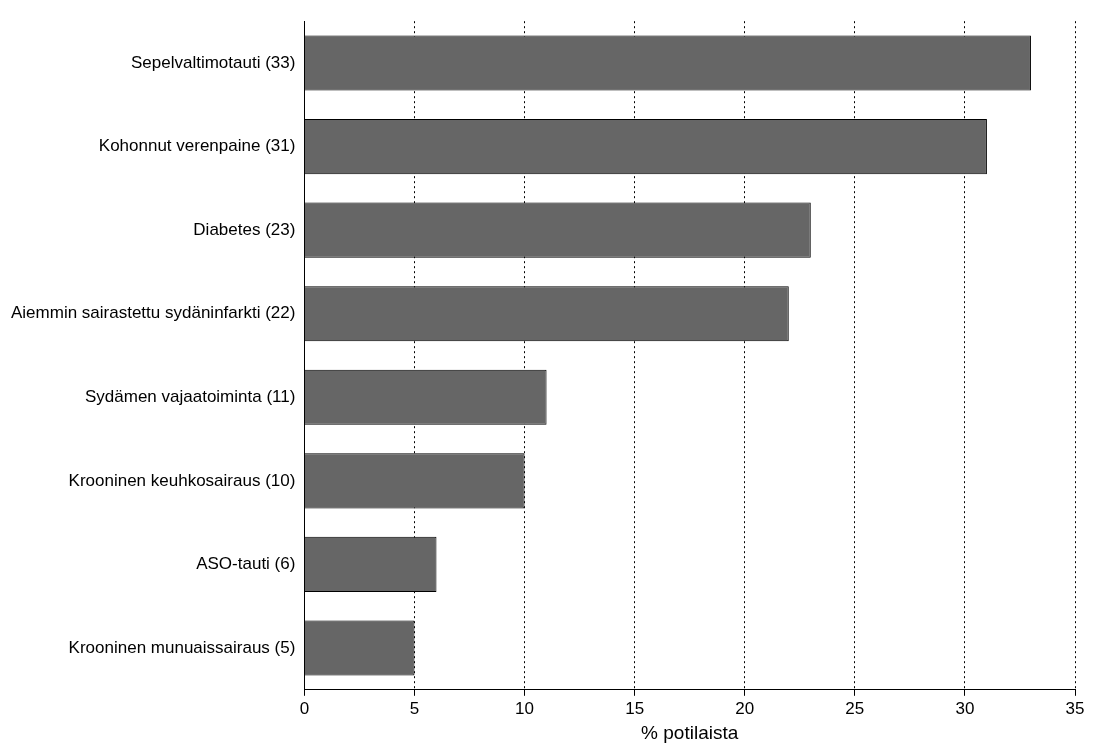 The height and width of the screenshot is (753, 1101). Describe the element at coordinates (855, 708) in the screenshot. I see `x-tick-label: 25` at that location.